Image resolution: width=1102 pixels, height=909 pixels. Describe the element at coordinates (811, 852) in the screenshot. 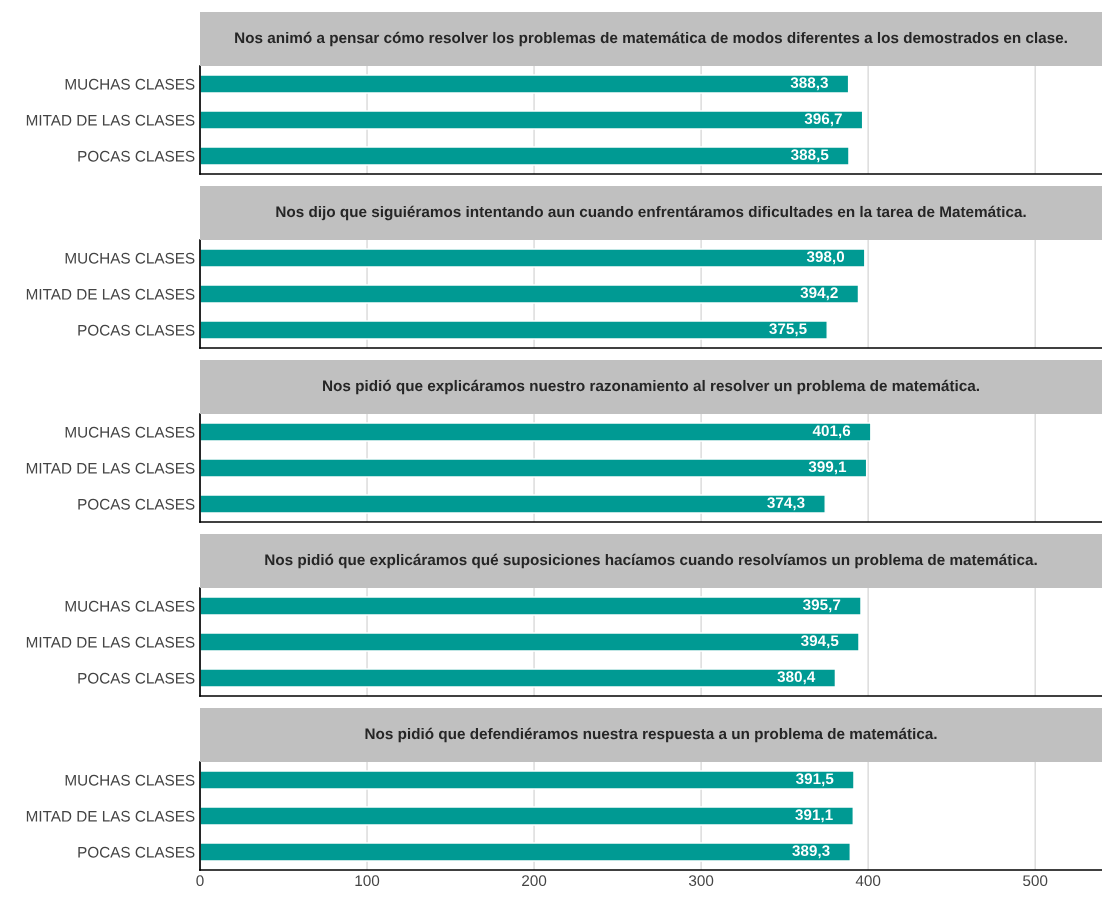

I see `data-label: 389,3` at that location.